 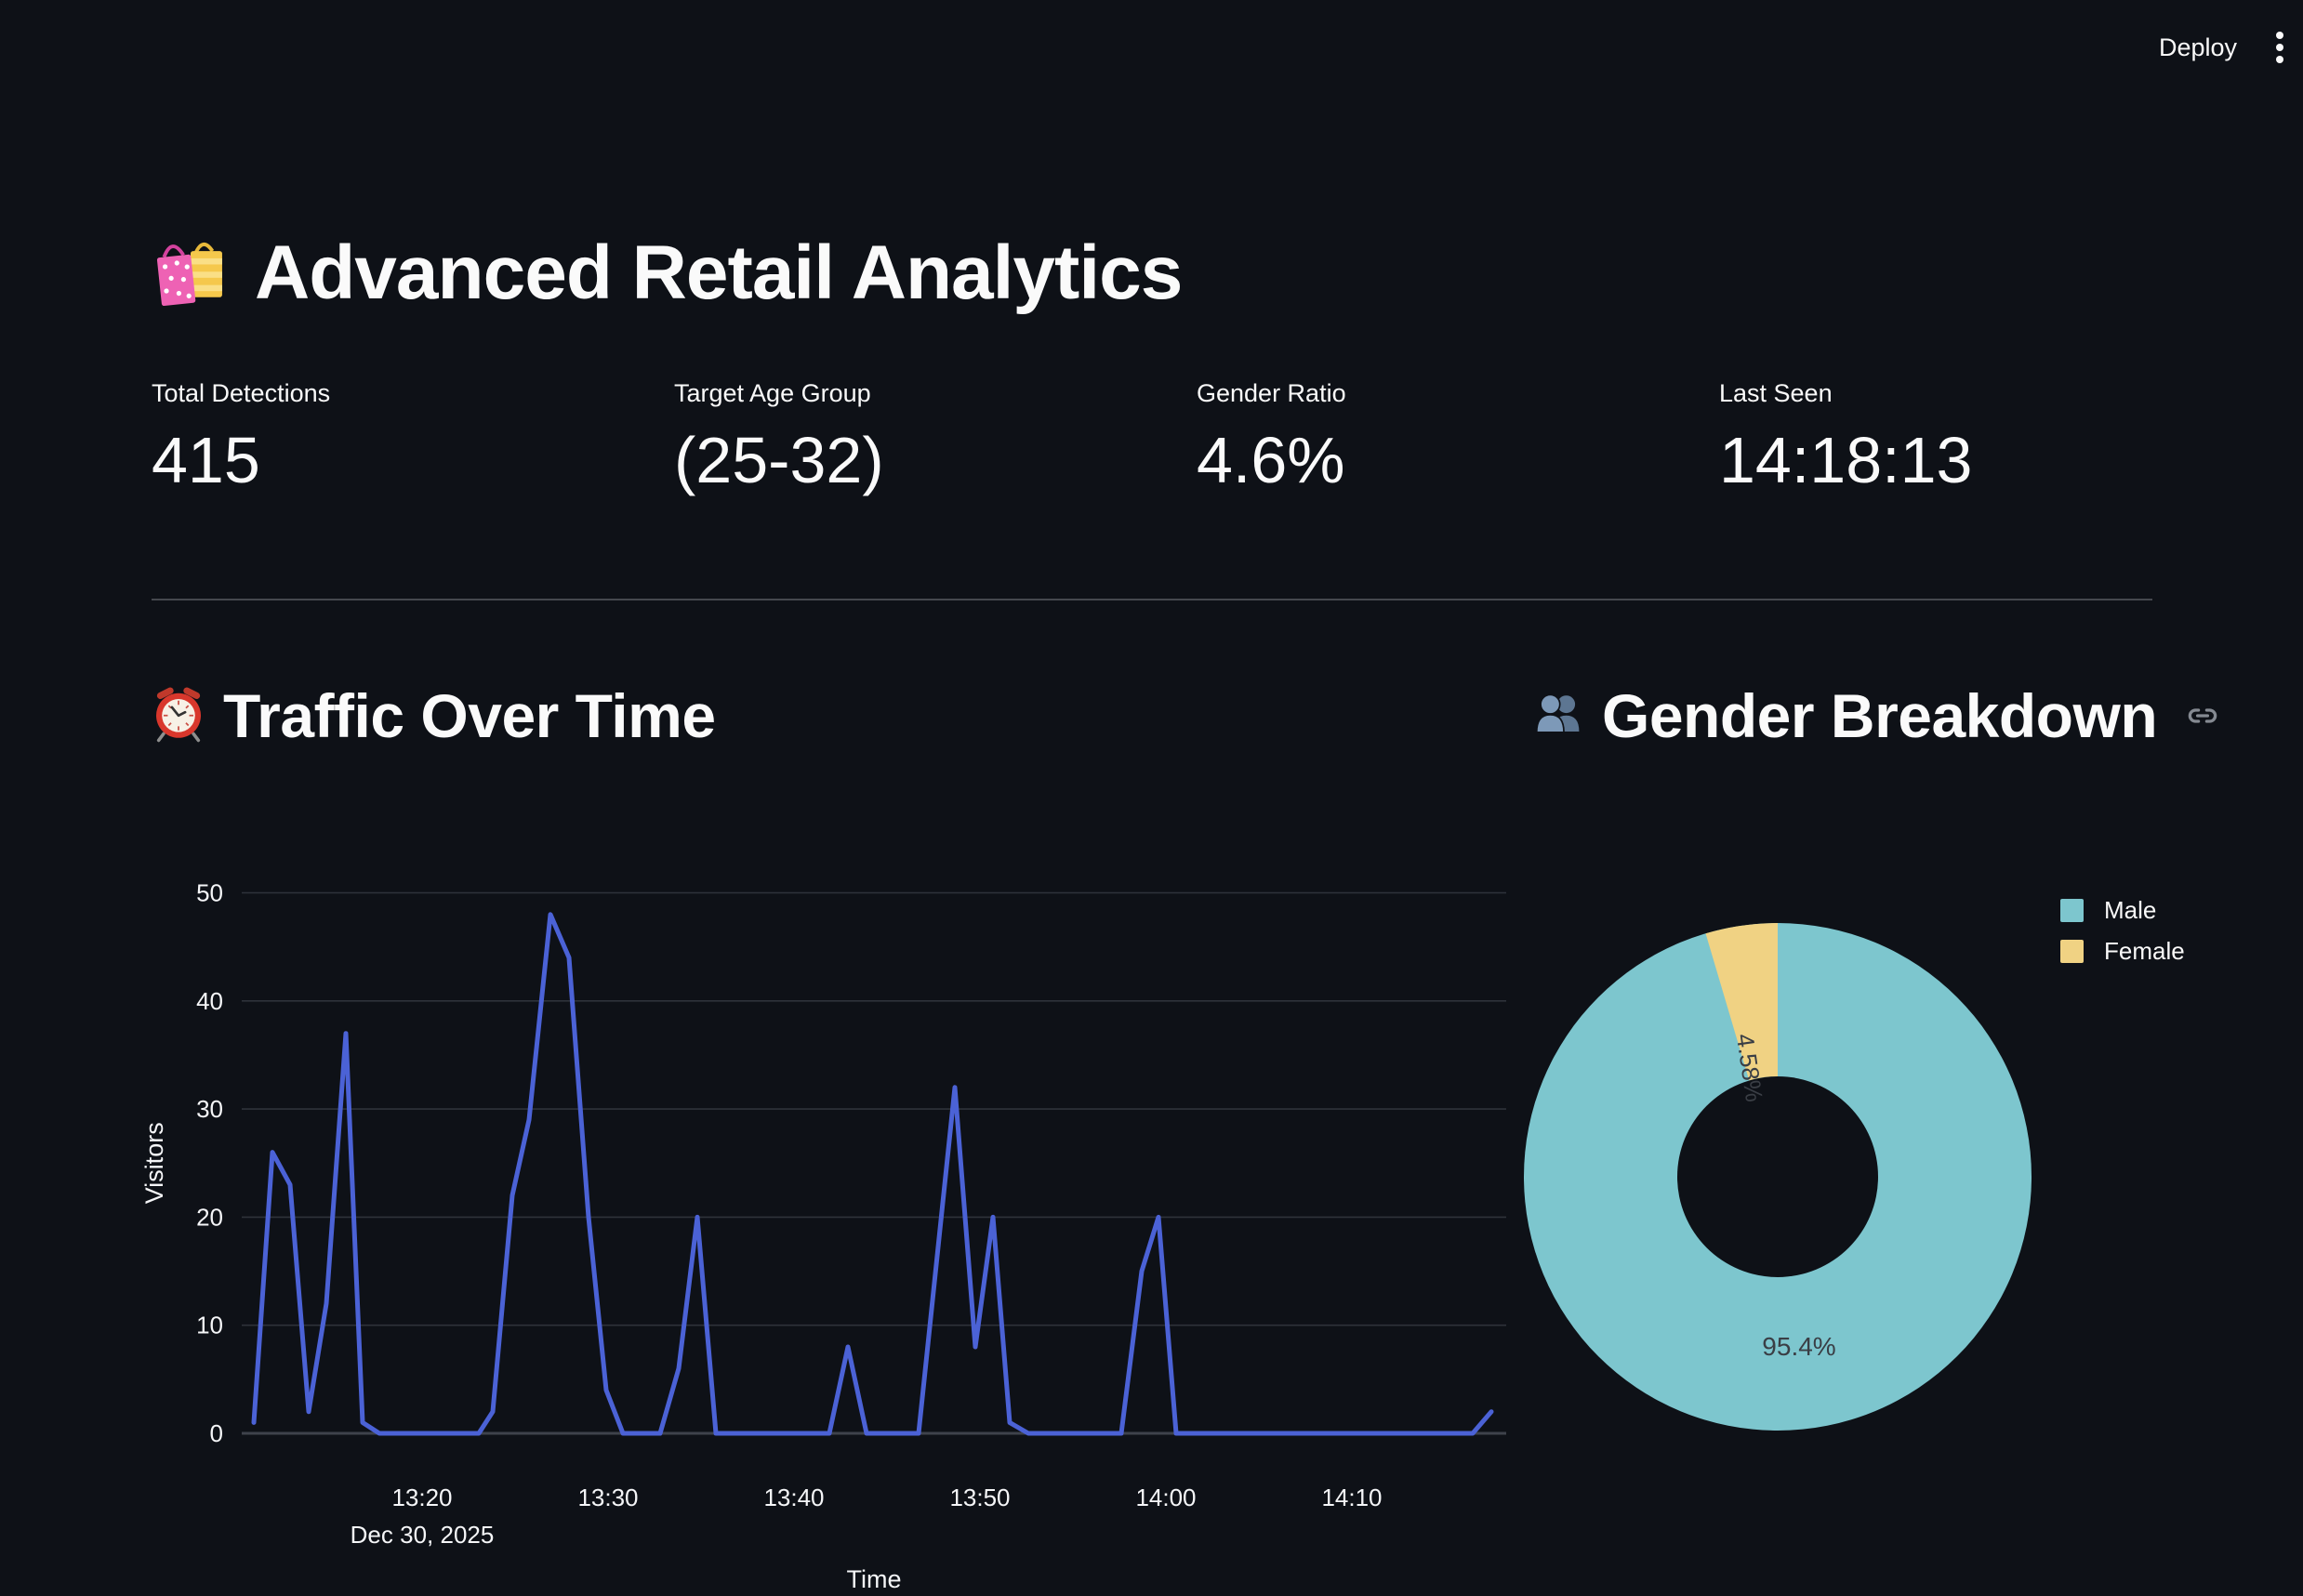 I want to click on traffic-section-title: Traffic Over Time, so click(x=469, y=715).